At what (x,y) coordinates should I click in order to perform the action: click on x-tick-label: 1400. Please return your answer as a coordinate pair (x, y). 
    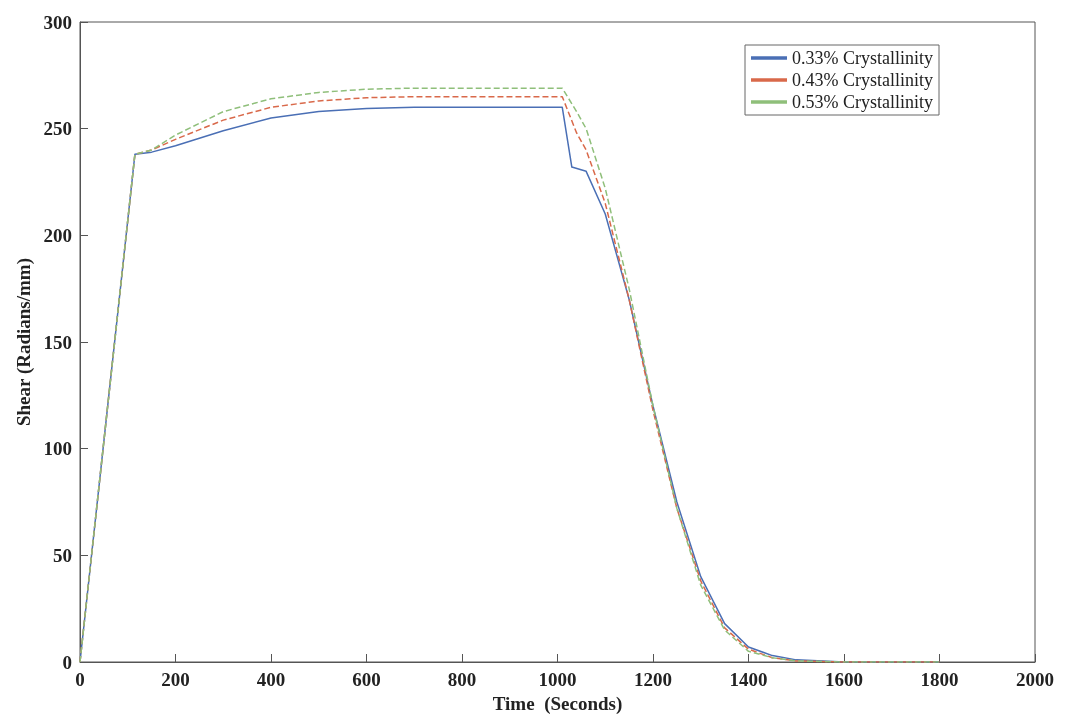
    Looking at the image, I should click on (748, 679).